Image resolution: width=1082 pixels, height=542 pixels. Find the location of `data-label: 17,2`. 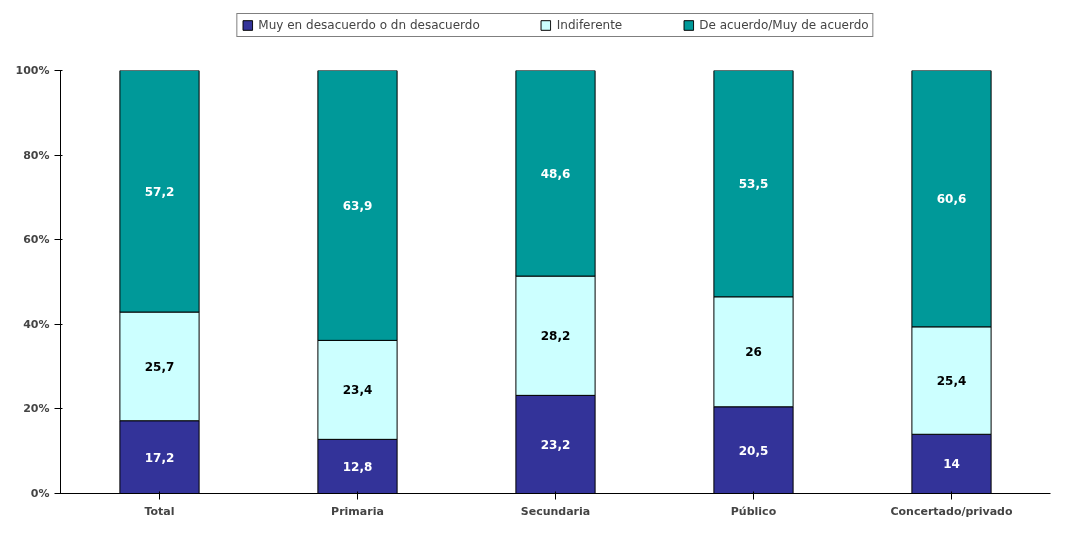

data-label: 17,2 is located at coordinates (159, 457).